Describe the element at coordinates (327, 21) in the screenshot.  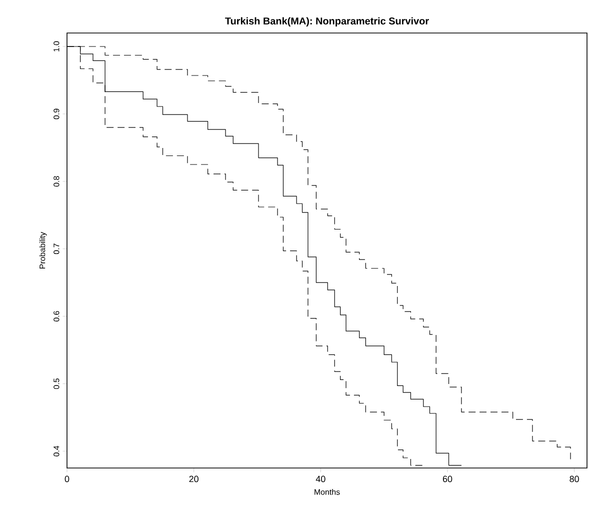
I see `chart-title: Turkish Bank(MA): Nonparametric Survivor` at that location.